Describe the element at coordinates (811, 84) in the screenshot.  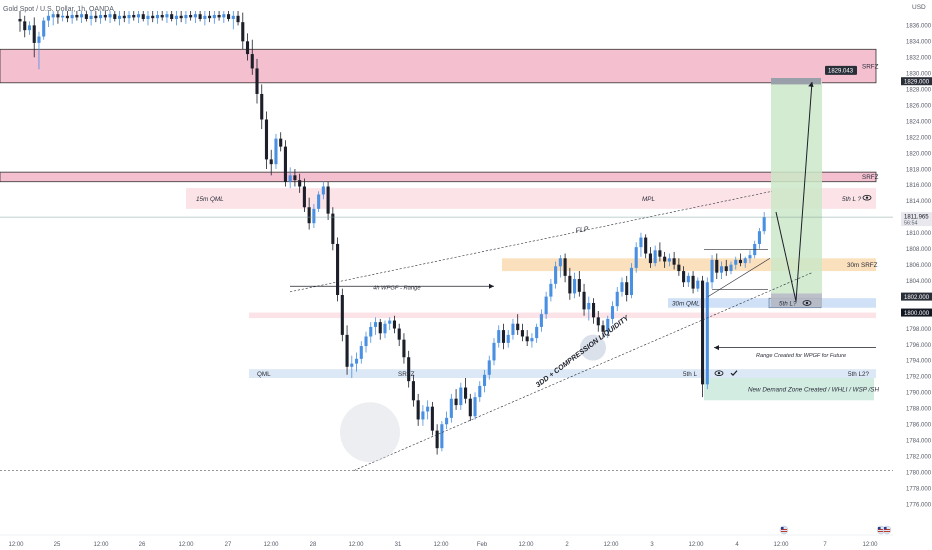
I see `projection-arrowhead` at that location.